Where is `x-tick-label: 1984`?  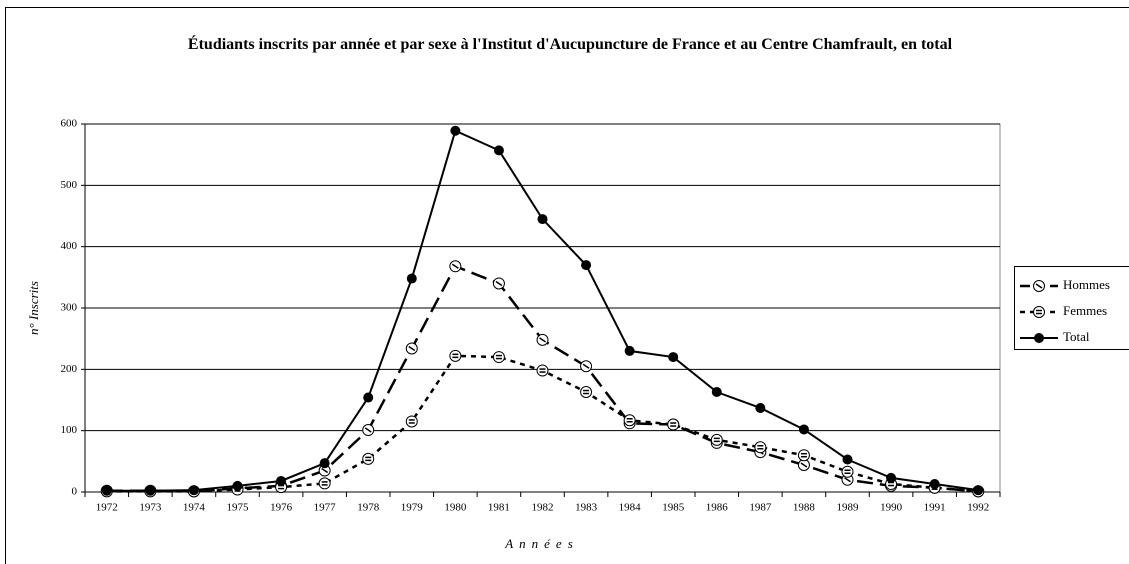 x-tick-label: 1984 is located at coordinates (630, 508).